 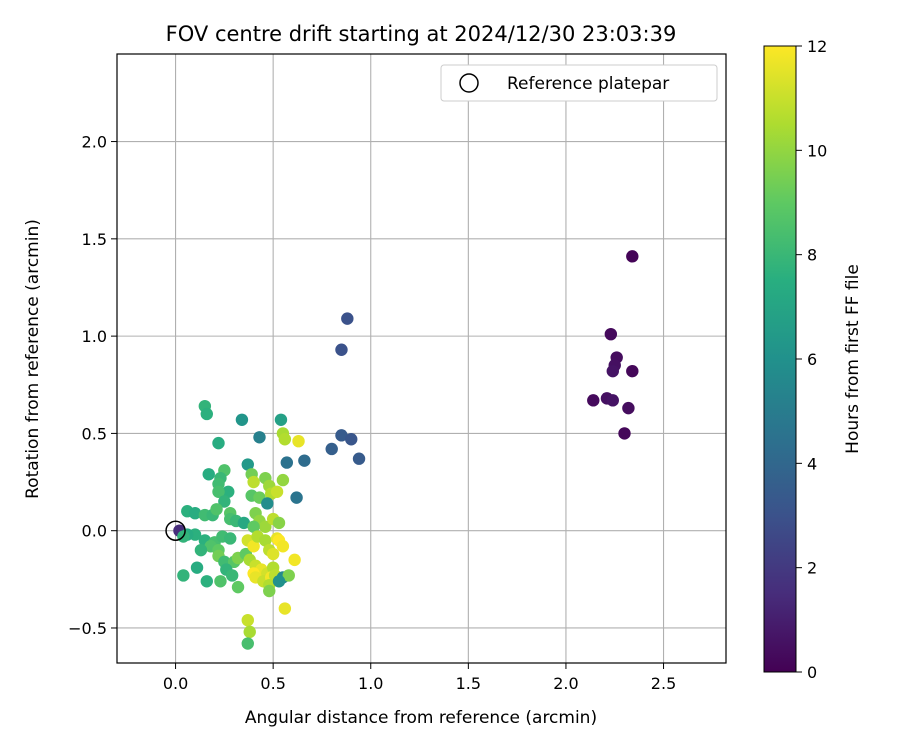 I want to click on colorbar-tick-label: 8, so click(x=812, y=255).